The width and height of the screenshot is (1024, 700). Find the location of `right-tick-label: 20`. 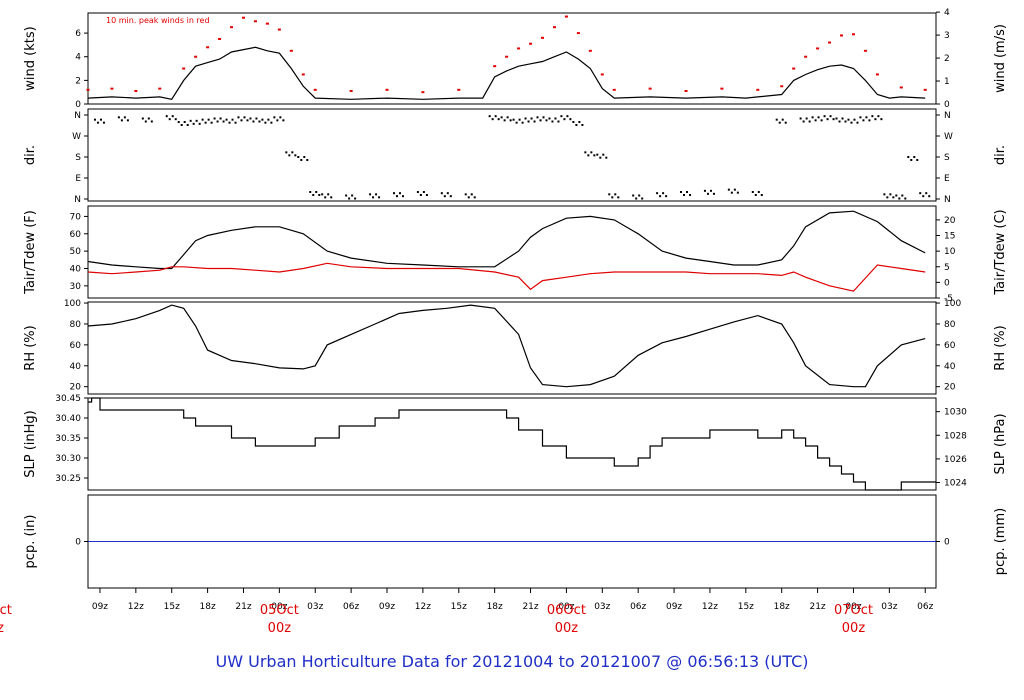

right-tick-label: 20 is located at coordinates (950, 221).